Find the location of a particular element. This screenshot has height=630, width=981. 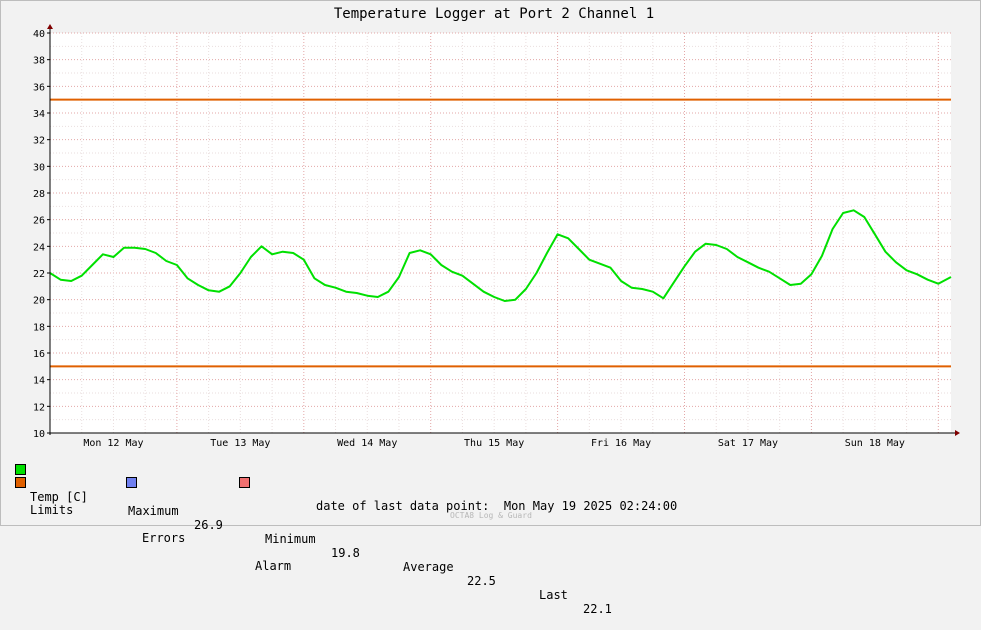

y-tick-label: 36 is located at coordinates (39, 87).